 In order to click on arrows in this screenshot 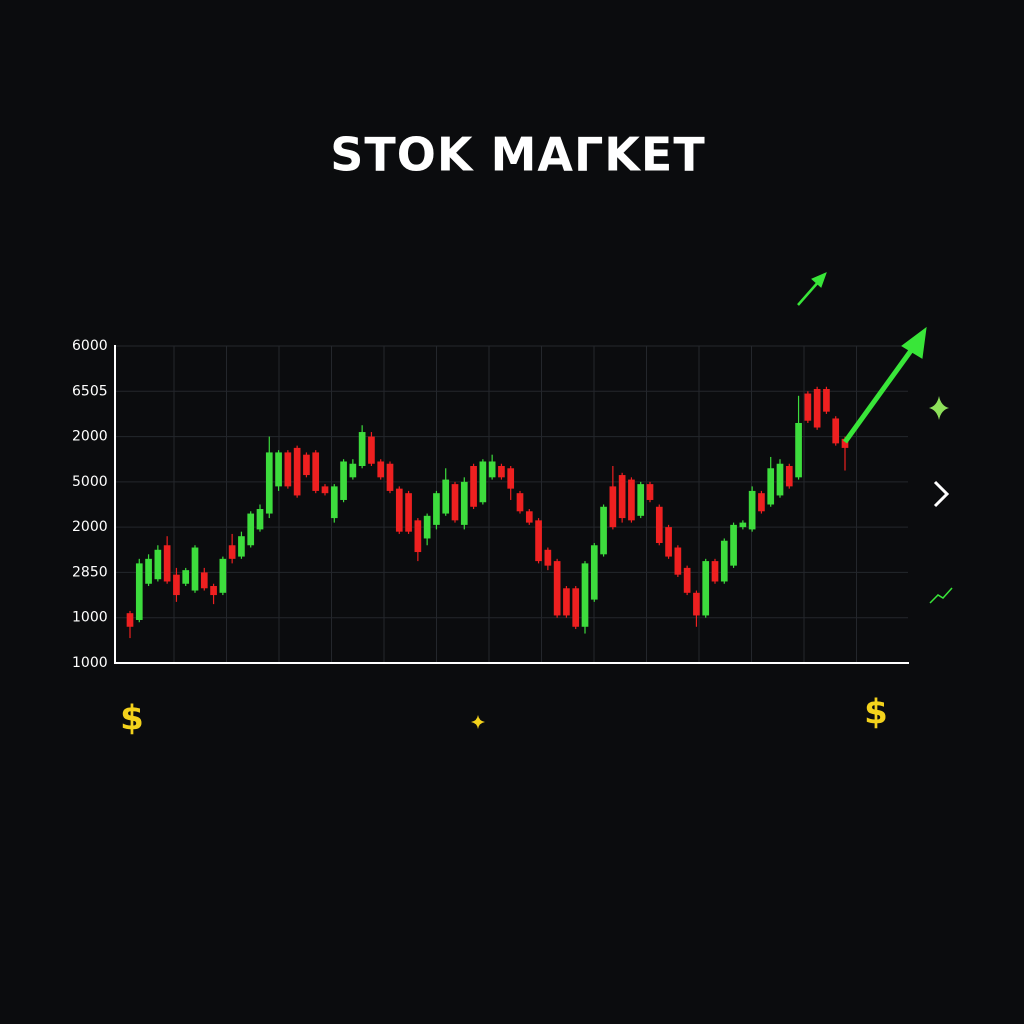, I will do `click(875, 438)`.